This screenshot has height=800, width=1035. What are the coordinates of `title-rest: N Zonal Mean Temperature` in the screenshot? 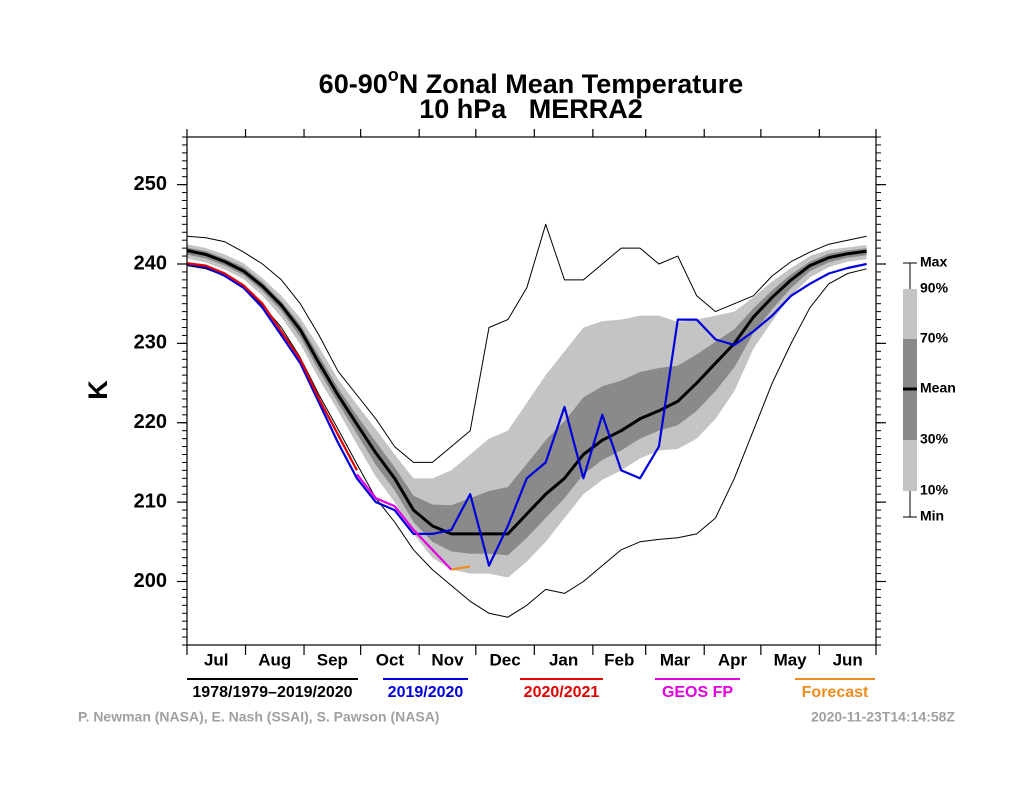 It's located at (571, 84).